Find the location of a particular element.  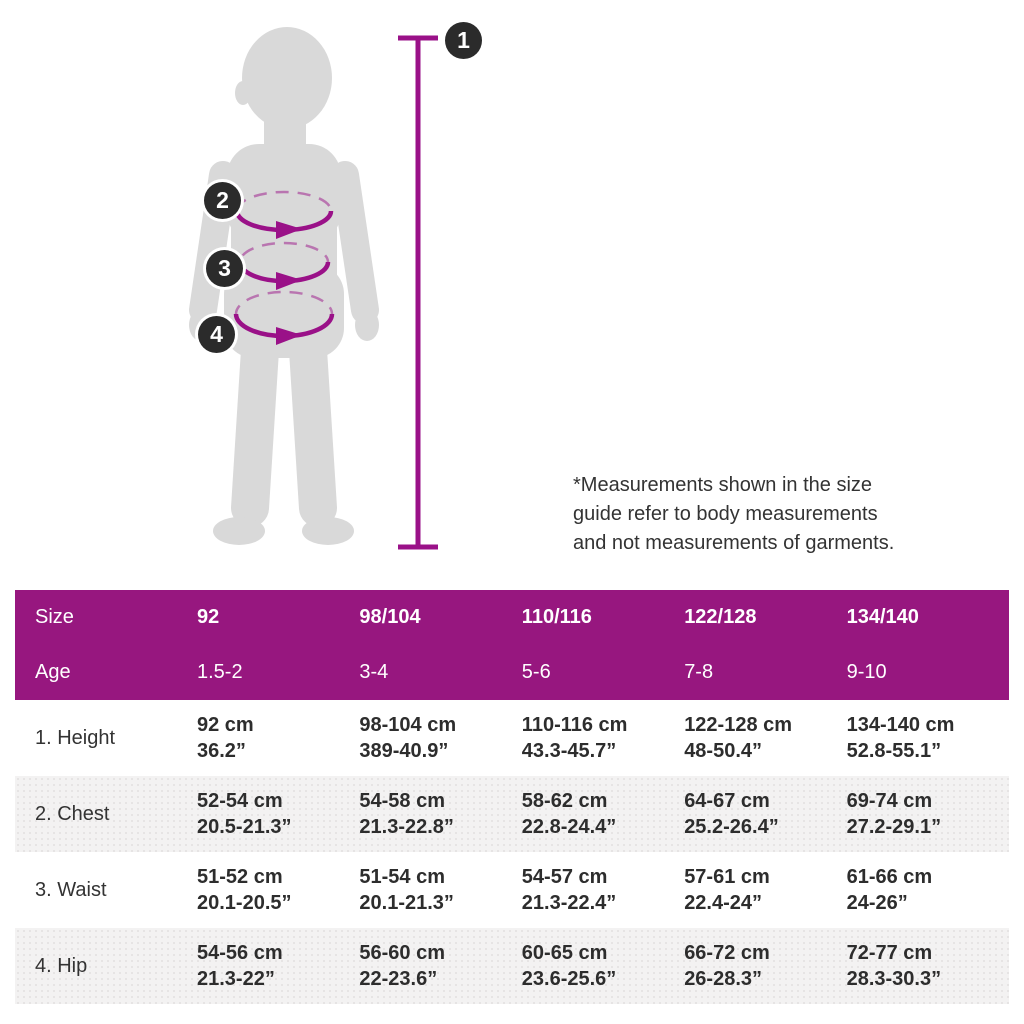

measurement-cell: 57-61 cm 22.4-24” is located at coordinates (765, 890).